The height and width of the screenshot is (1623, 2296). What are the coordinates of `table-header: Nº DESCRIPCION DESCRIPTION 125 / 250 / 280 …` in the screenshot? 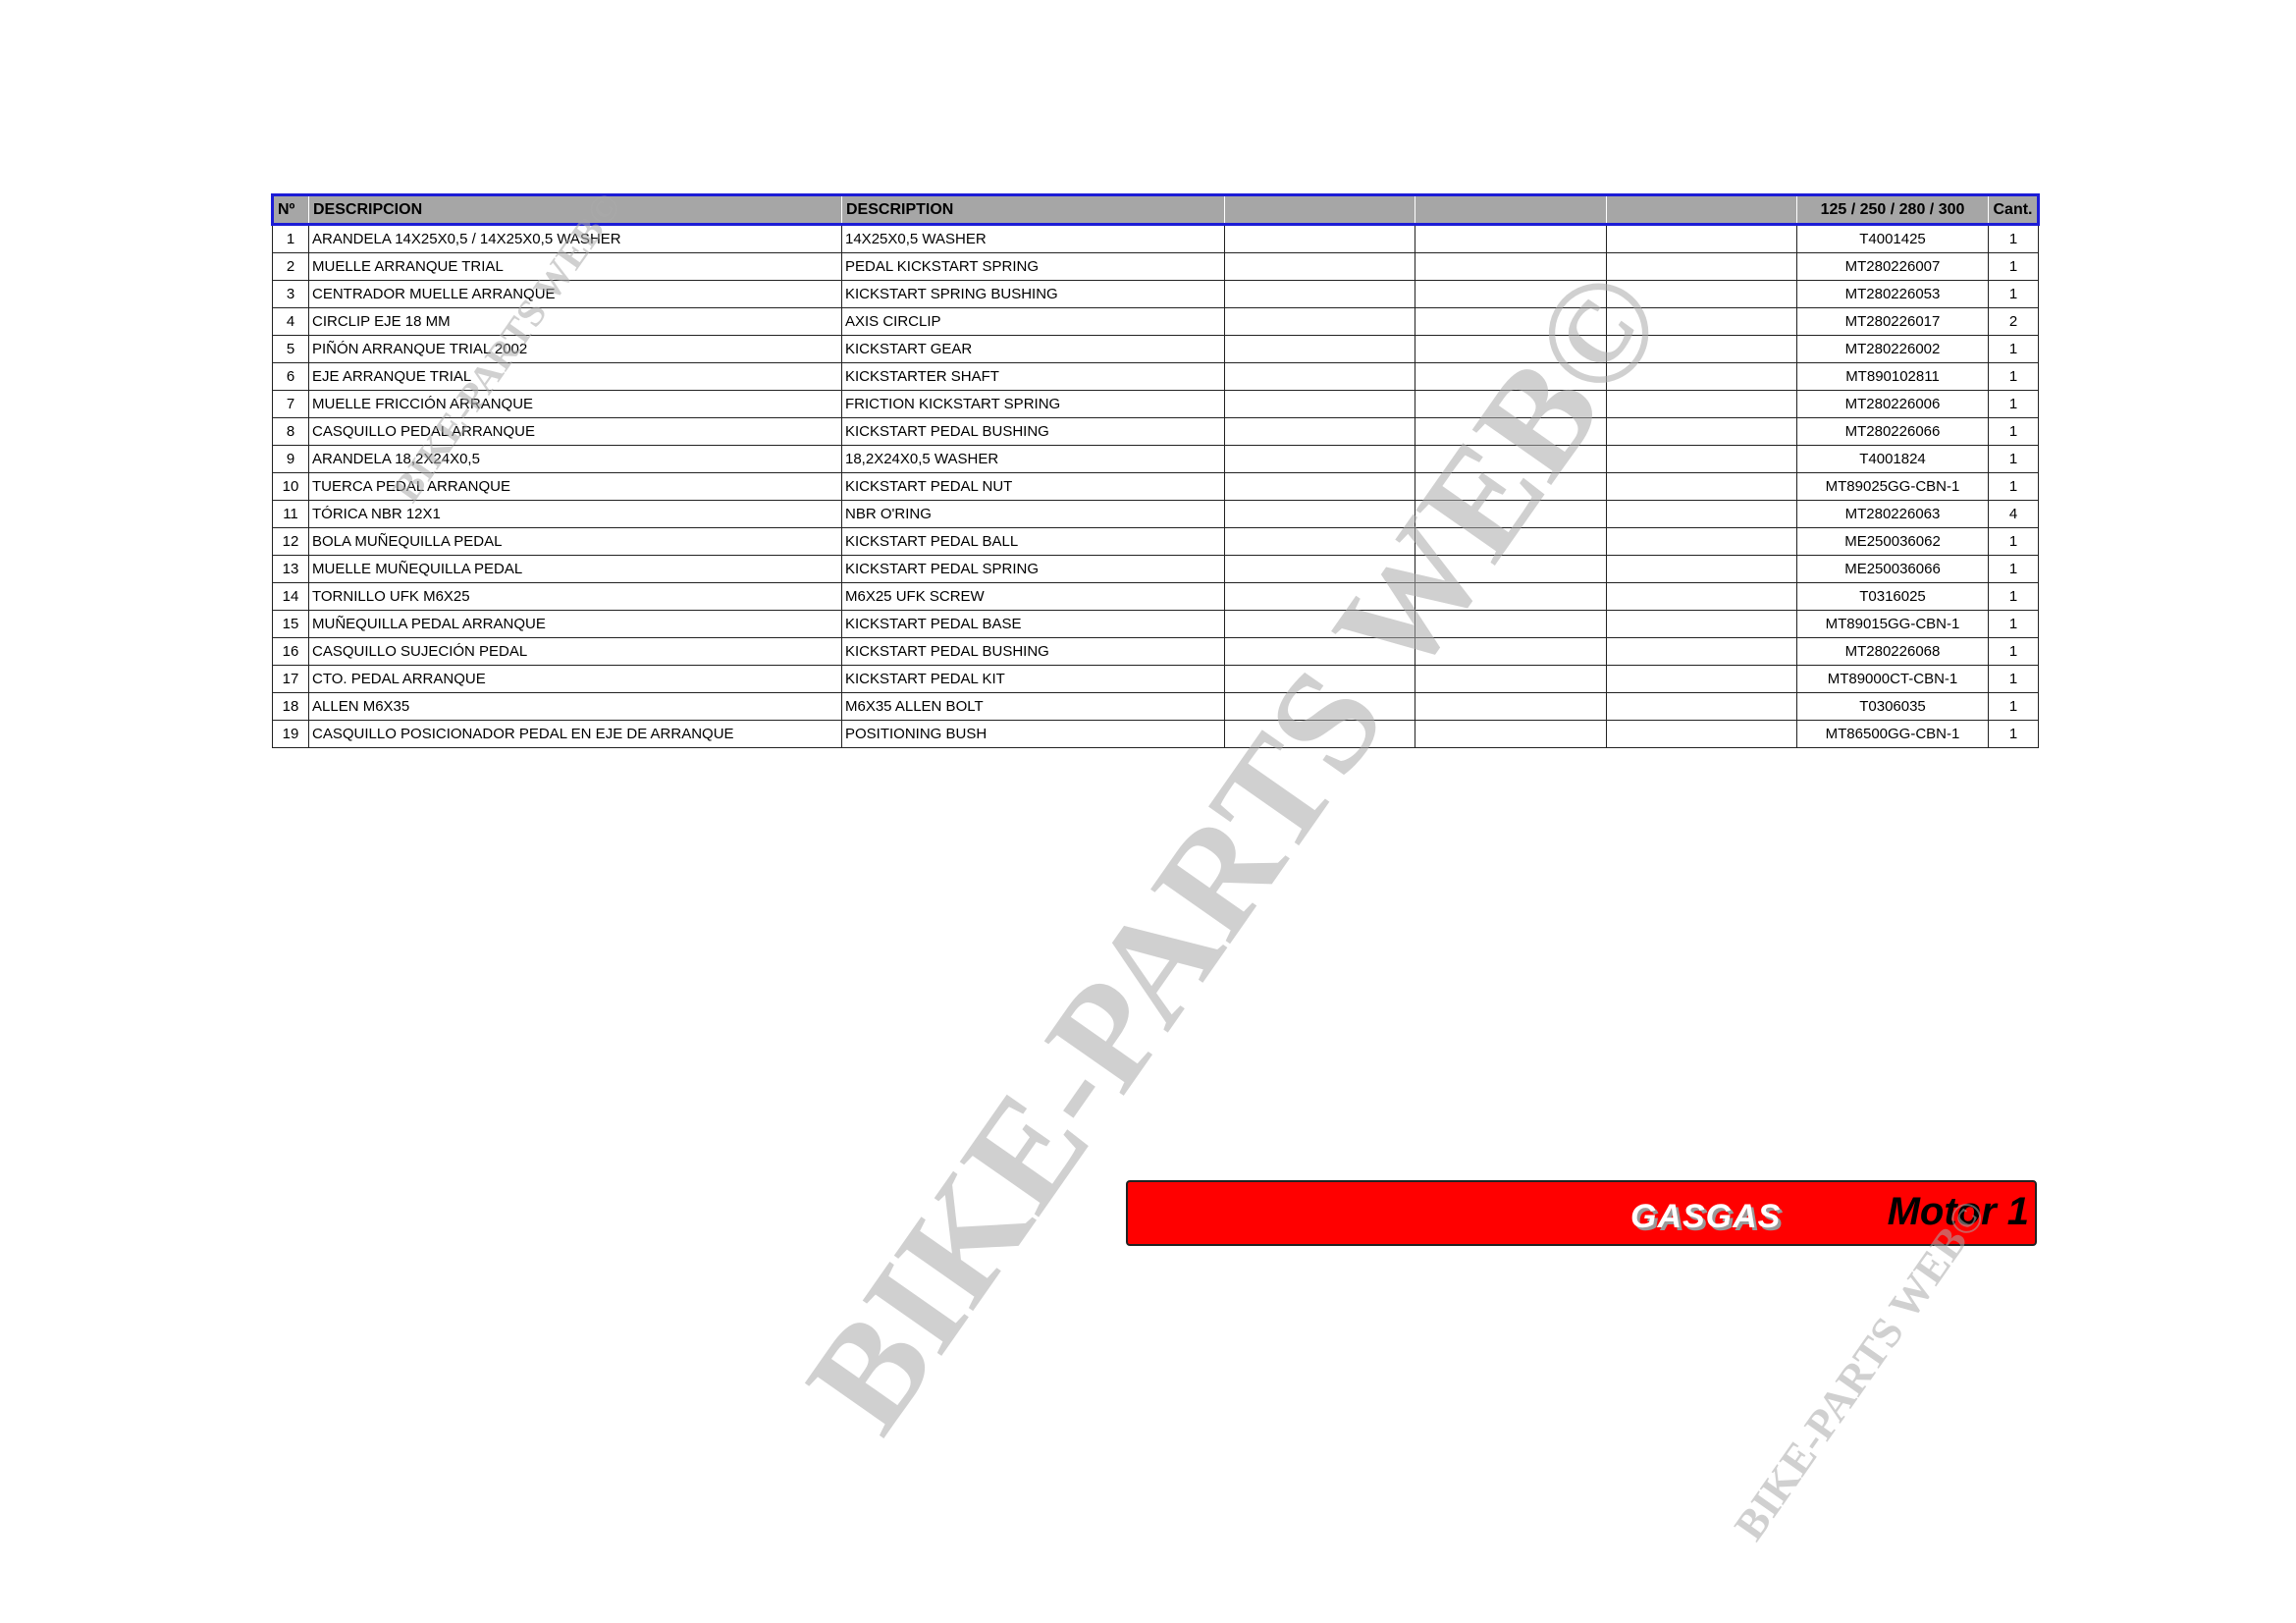 It's located at (1155, 210).